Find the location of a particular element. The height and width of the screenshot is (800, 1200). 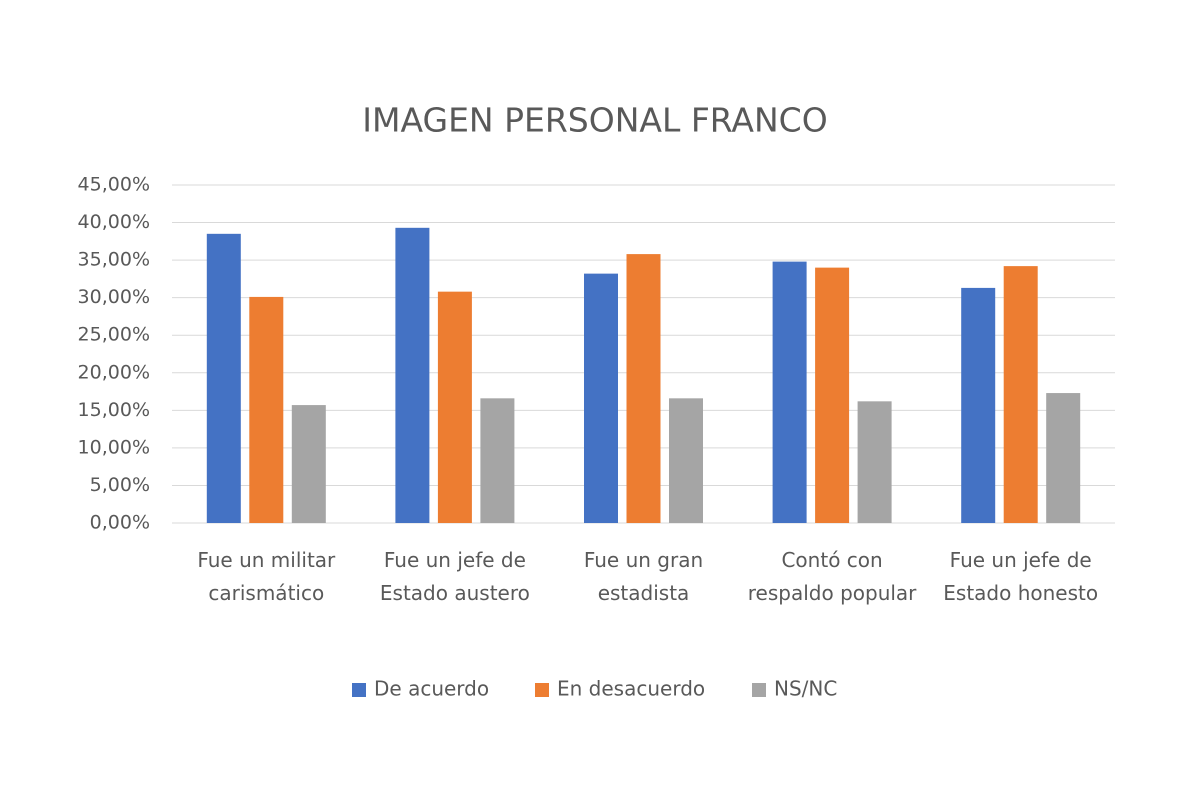

legend-label: De acuerdo is located at coordinates (431, 689).